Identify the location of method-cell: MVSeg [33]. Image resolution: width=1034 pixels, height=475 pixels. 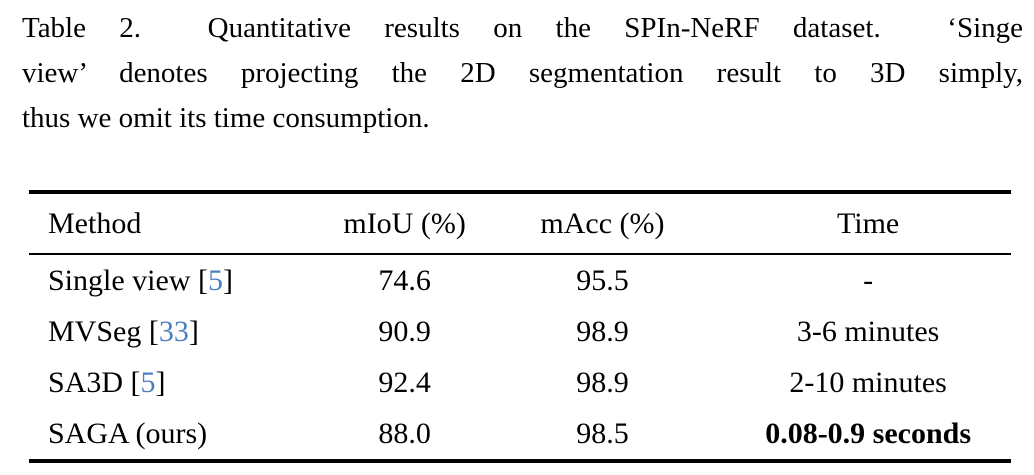
(179, 331).